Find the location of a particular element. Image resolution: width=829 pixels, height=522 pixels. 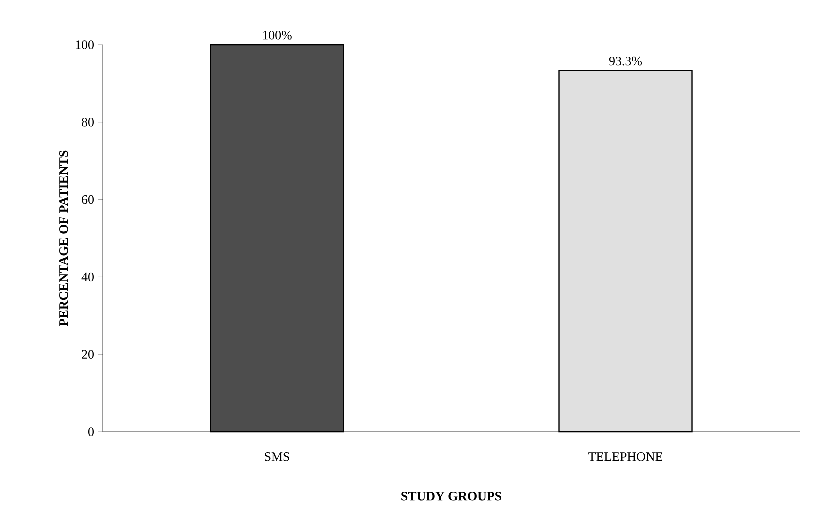

x-axis-title: STUDY GROUPS is located at coordinates (452, 496).